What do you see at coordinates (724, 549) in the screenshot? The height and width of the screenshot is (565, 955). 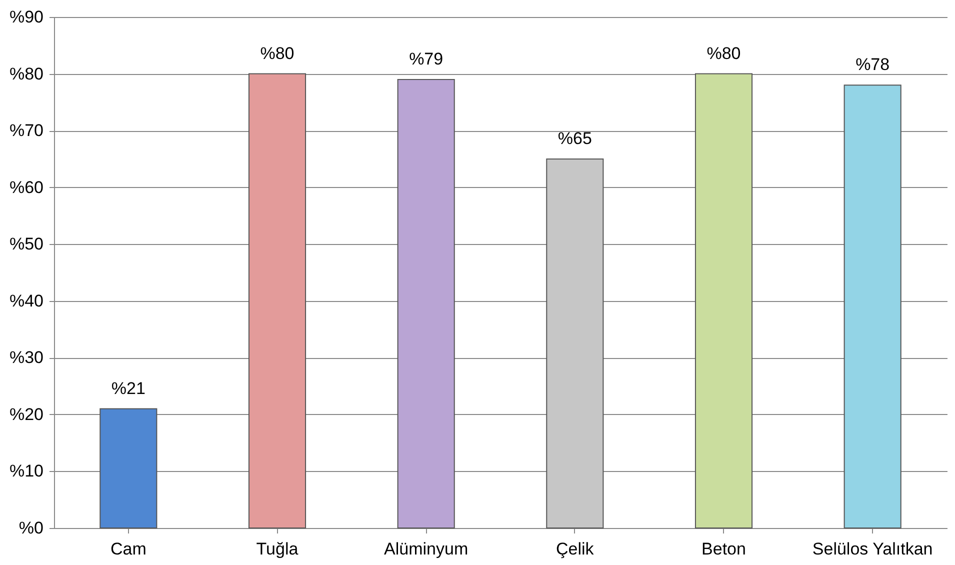 I see `x-tick-label: Beton` at bounding box center [724, 549].